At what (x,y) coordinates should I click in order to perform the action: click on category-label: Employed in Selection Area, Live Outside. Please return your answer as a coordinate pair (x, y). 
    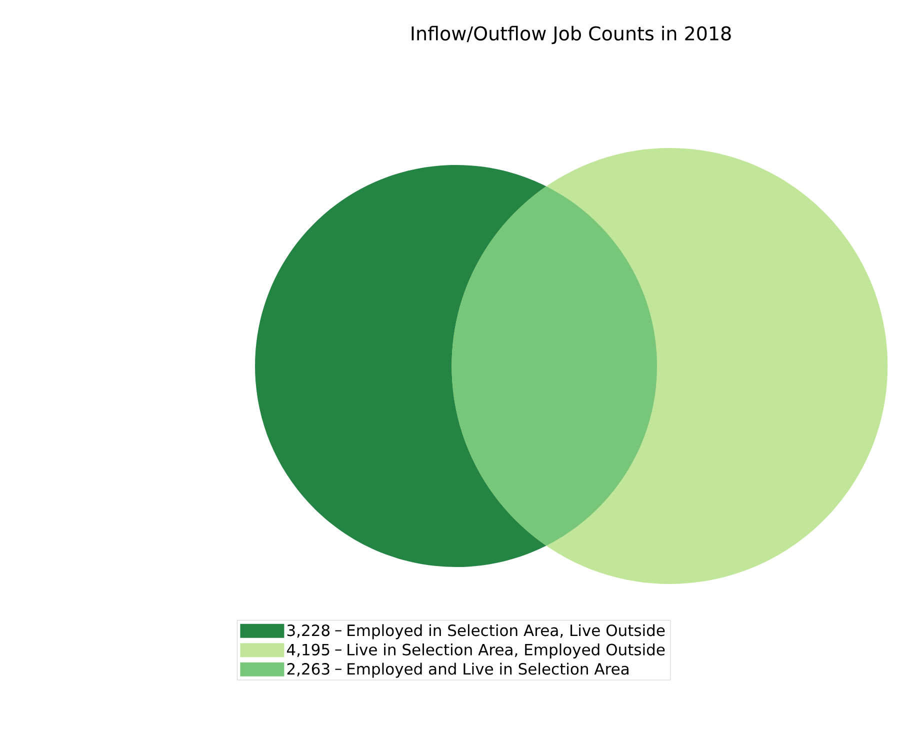
    Looking at the image, I should click on (506, 632).